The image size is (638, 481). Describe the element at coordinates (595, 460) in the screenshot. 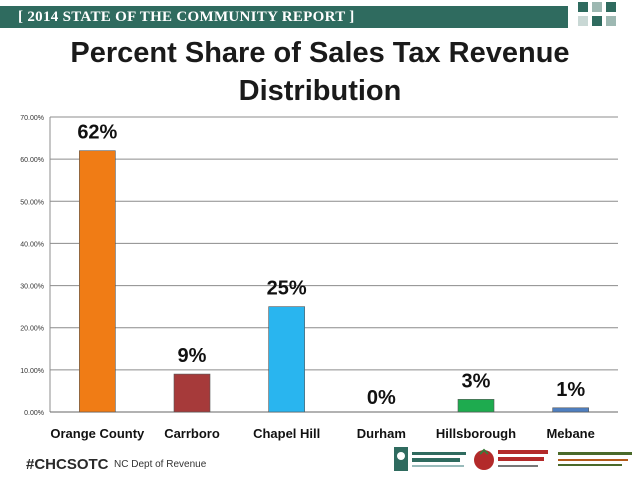

I see `partnership-logo` at that location.